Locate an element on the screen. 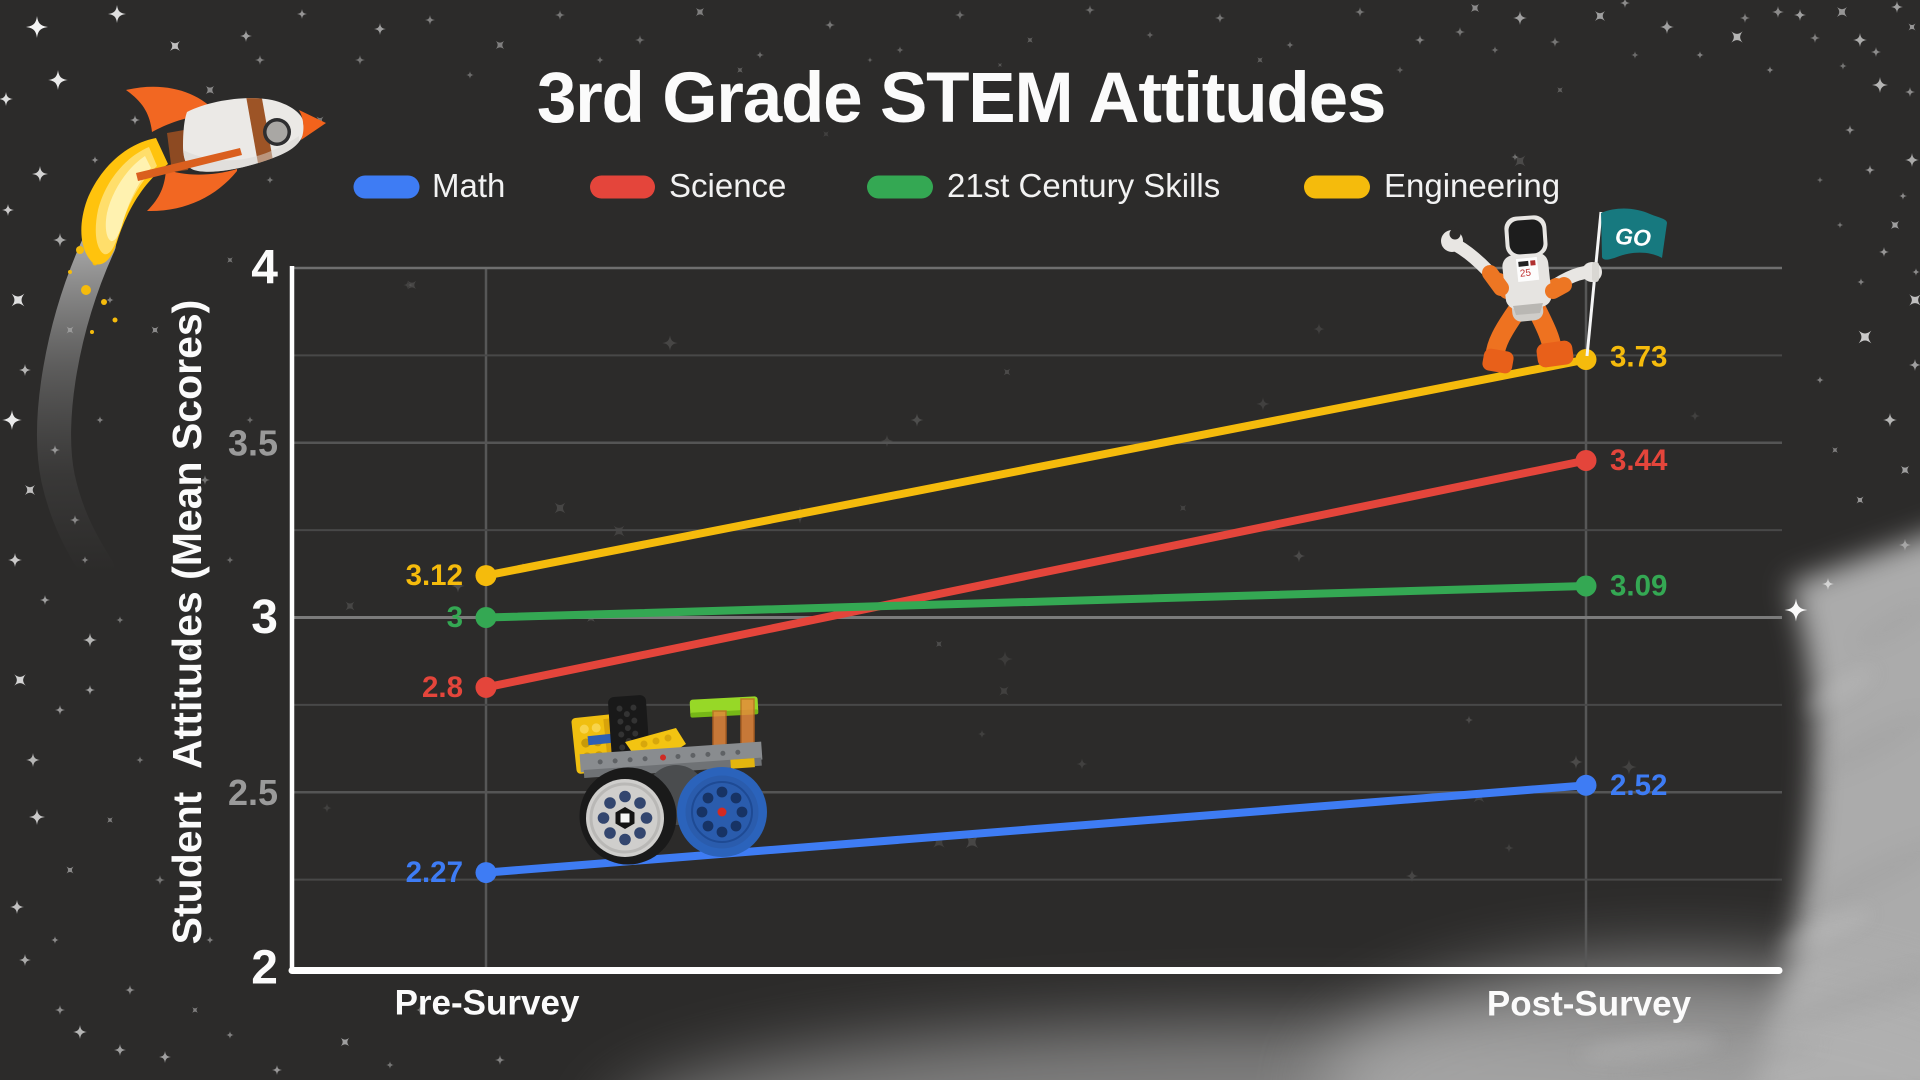 The width and height of the screenshot is (1920, 1080). svg-text: Engineering is located at coordinates (1472, 185).